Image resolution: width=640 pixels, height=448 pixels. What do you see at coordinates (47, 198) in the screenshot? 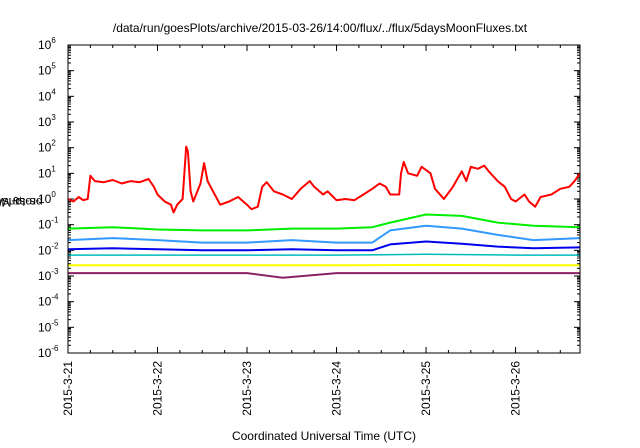
I see `y-tick-label: 10⁰` at bounding box center [47, 198].